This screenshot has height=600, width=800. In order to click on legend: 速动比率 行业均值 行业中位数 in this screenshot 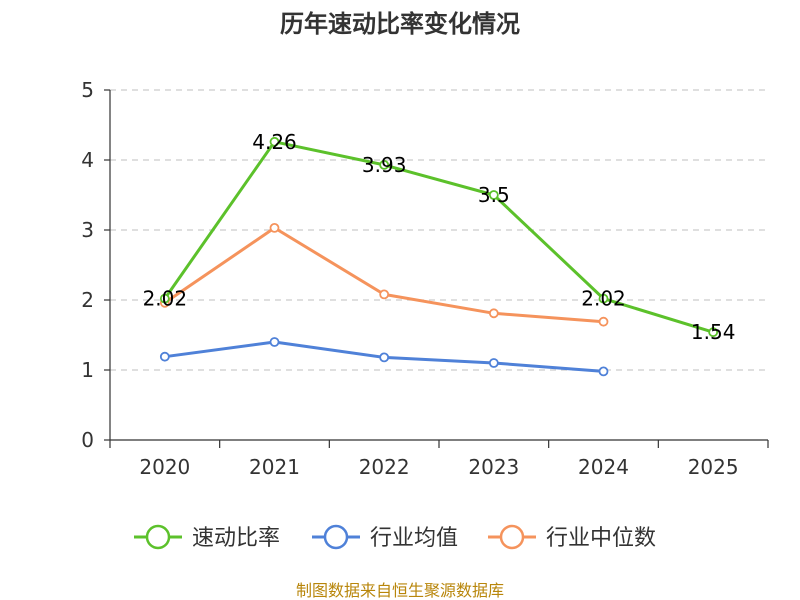, I will do `click(395, 537)`.